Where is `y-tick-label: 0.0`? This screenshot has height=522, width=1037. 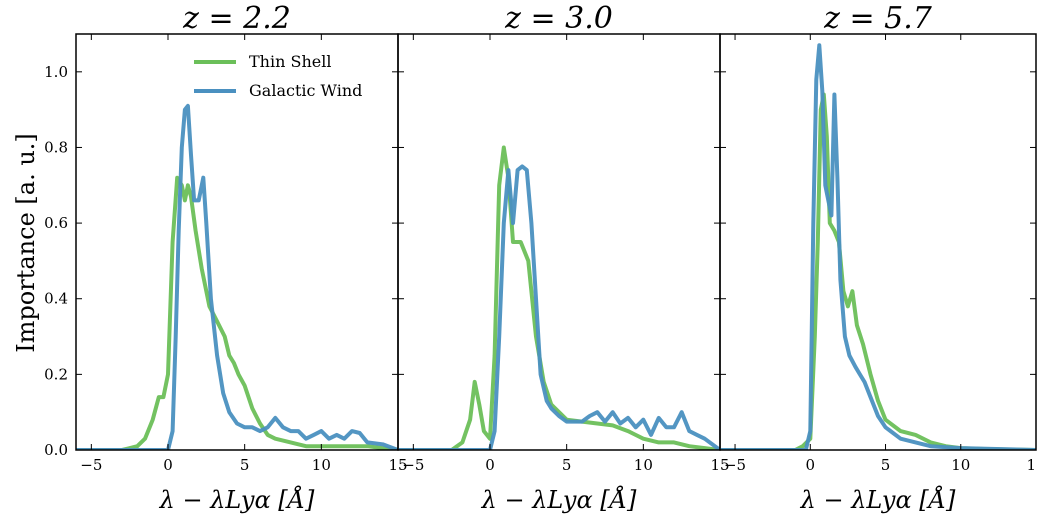
y-tick-label: 0.0 is located at coordinates (56, 450).